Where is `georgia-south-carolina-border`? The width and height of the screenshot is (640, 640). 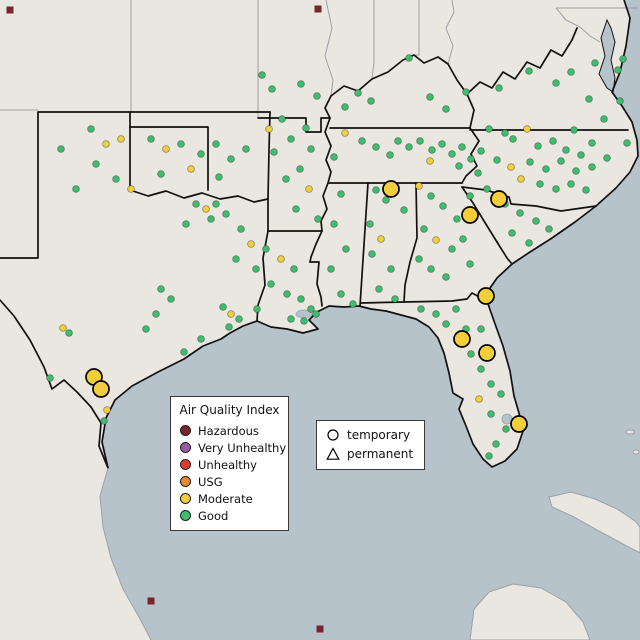 georgia-south-carolina-border is located at coordinates (487, 225).